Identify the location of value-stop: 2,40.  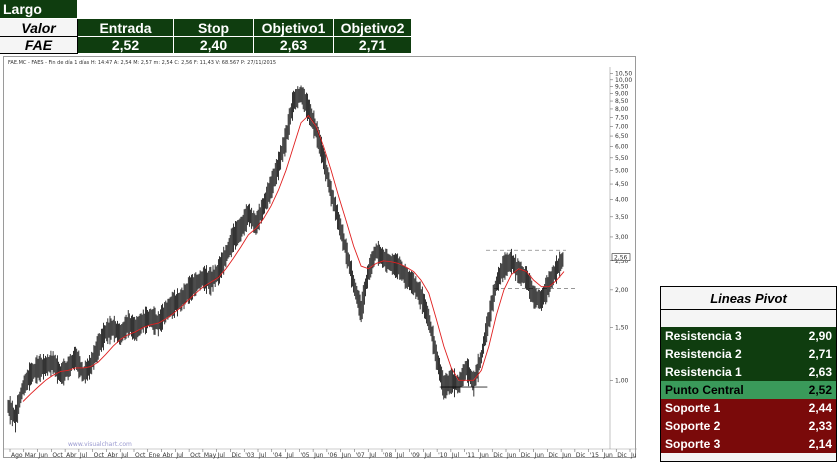
(214, 45).